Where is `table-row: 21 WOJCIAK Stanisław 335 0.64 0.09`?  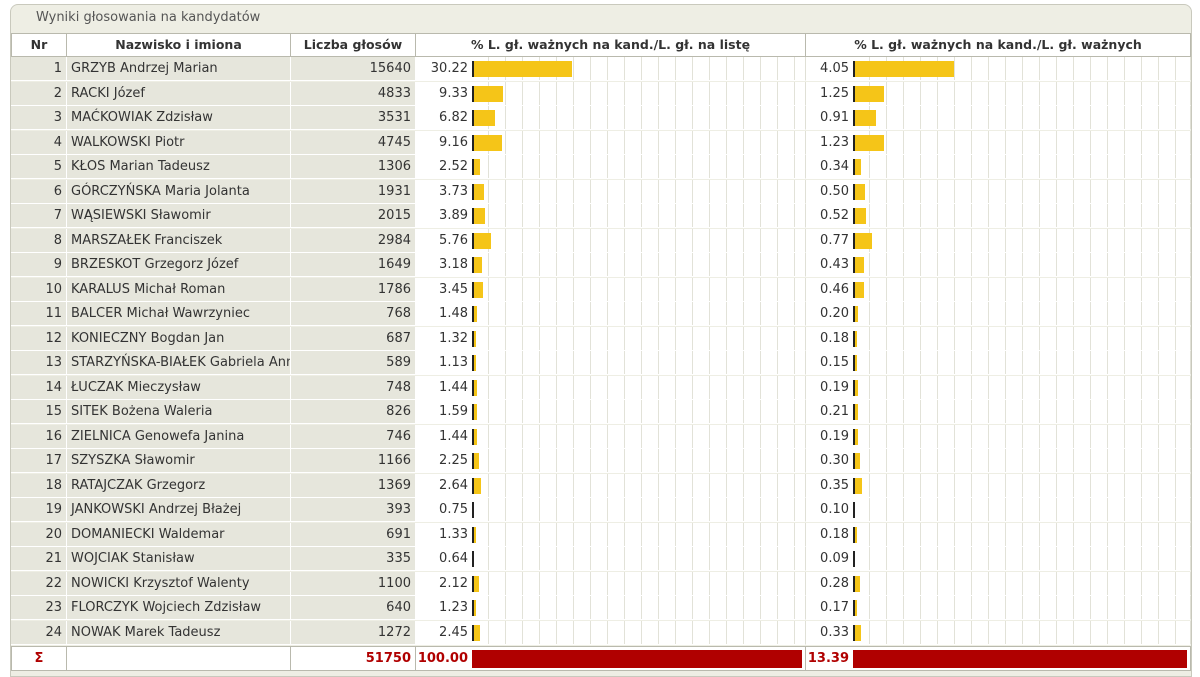 table-row: 21 WOJCIAK Stanisław 335 0.64 0.09 is located at coordinates (601, 559).